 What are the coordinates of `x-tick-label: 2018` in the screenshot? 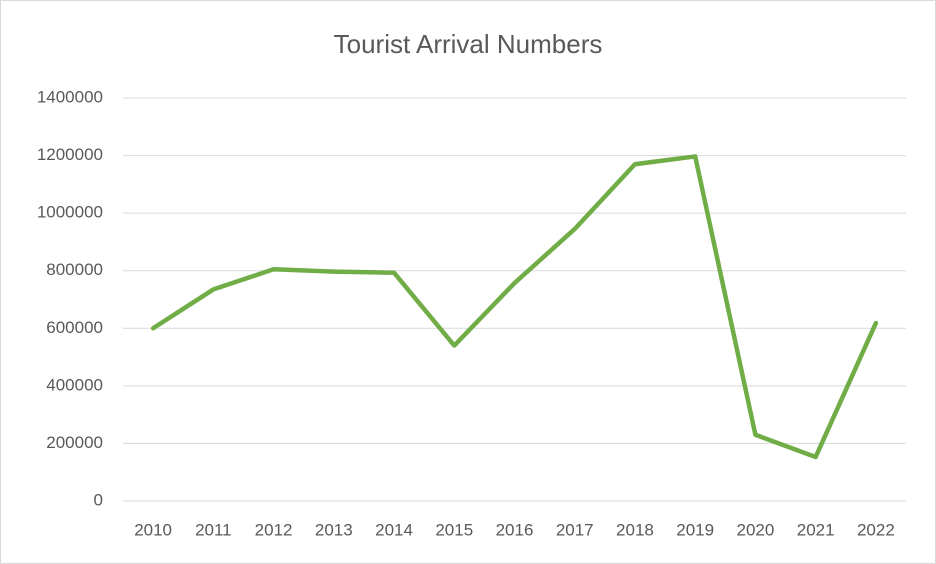 It's located at (635, 529).